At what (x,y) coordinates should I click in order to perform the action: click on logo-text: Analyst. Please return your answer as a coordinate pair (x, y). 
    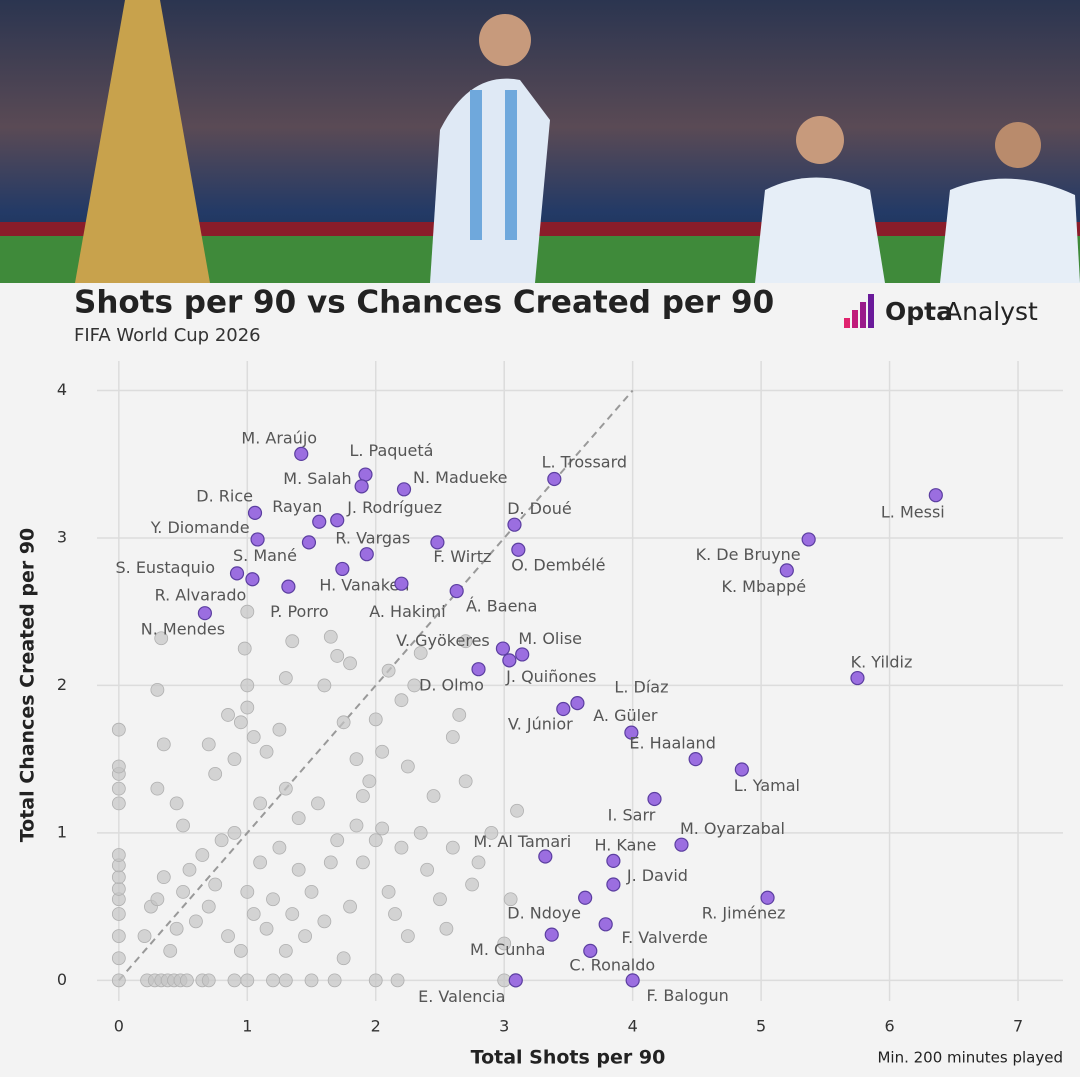
    Looking at the image, I should click on (991, 311).